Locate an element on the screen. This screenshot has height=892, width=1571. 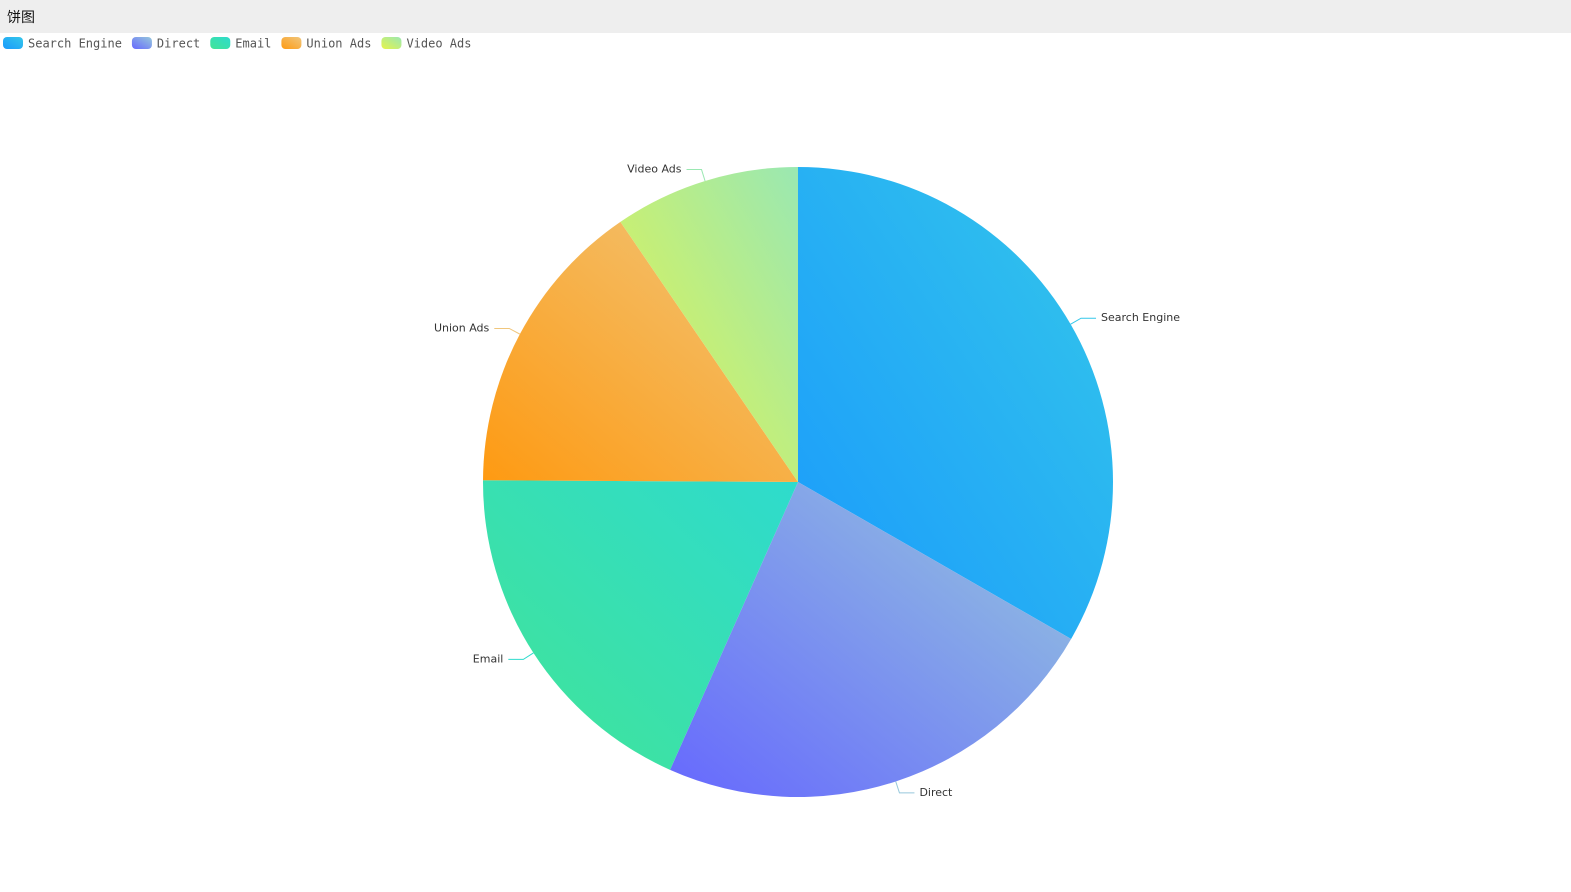
legend-text: Video Ads is located at coordinates (438, 44).